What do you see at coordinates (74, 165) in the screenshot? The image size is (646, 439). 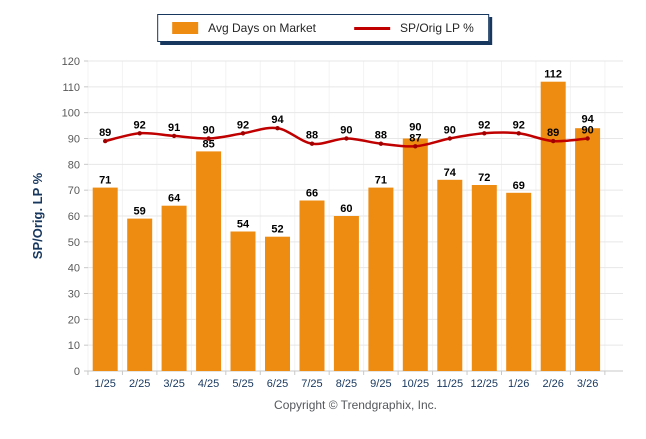 I see `y-axis-tick-label: 80` at bounding box center [74, 165].